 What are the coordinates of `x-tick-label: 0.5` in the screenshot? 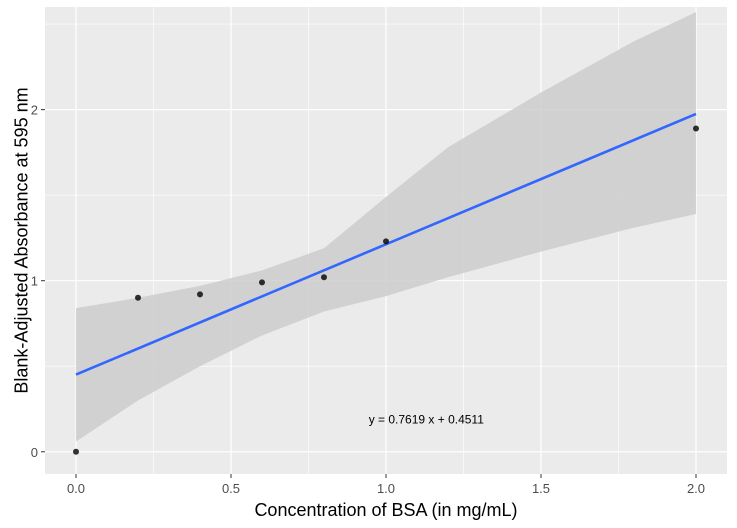 It's located at (231, 488).